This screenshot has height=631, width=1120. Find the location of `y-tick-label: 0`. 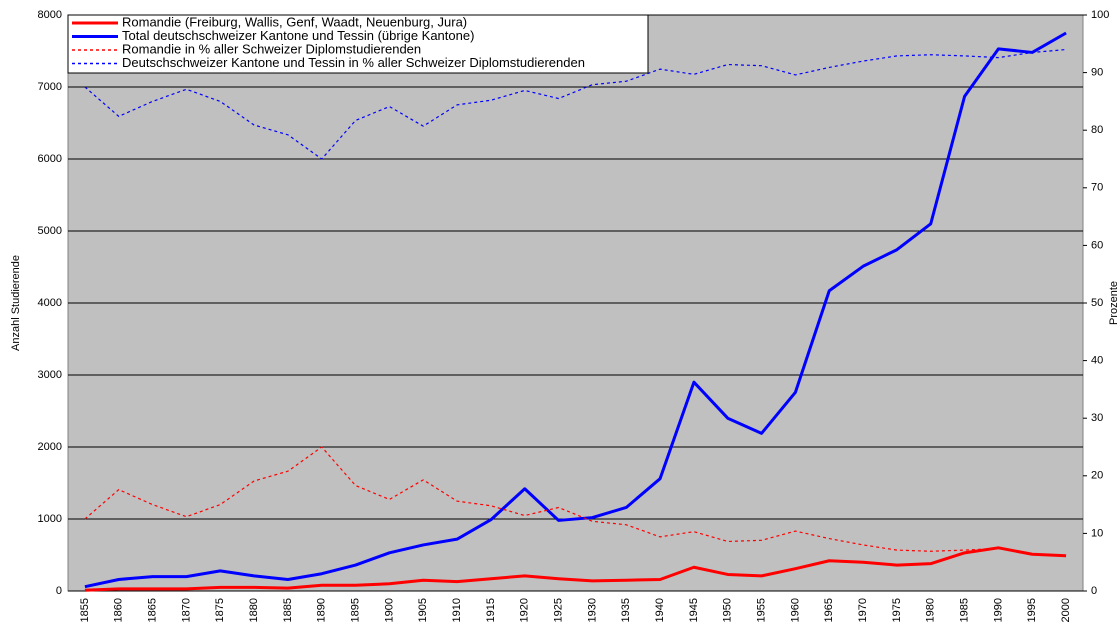

y-tick-label: 0 is located at coordinates (59, 591).